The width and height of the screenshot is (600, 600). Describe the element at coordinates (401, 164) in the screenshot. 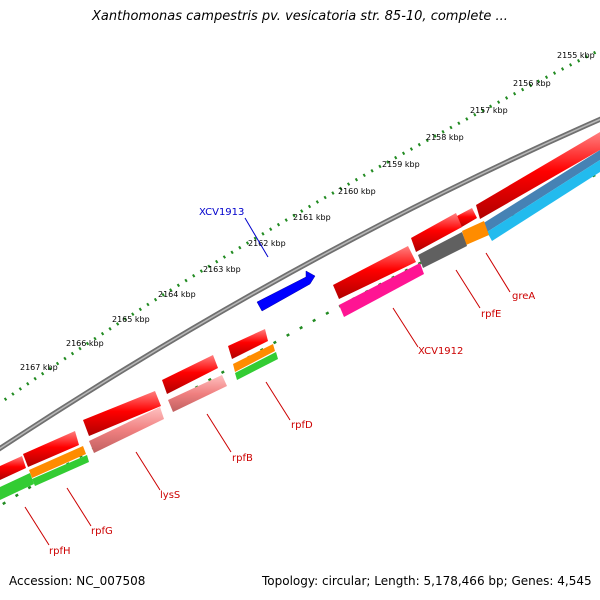

I see `tick-2159: 2159 kbp` at that location.